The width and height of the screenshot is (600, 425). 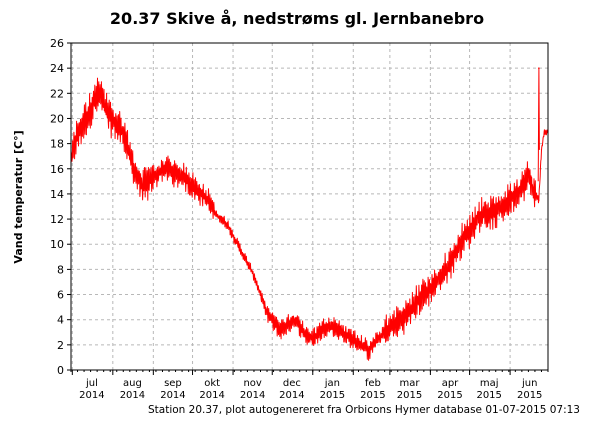 What do you see at coordinates (57, 68) in the screenshot?
I see `y-tick-label: 24` at bounding box center [57, 68].